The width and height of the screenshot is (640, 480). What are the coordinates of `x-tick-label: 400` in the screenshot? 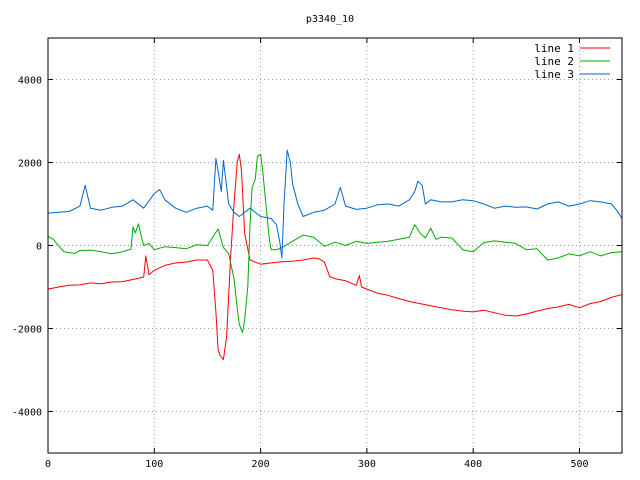 It's located at (473, 464).